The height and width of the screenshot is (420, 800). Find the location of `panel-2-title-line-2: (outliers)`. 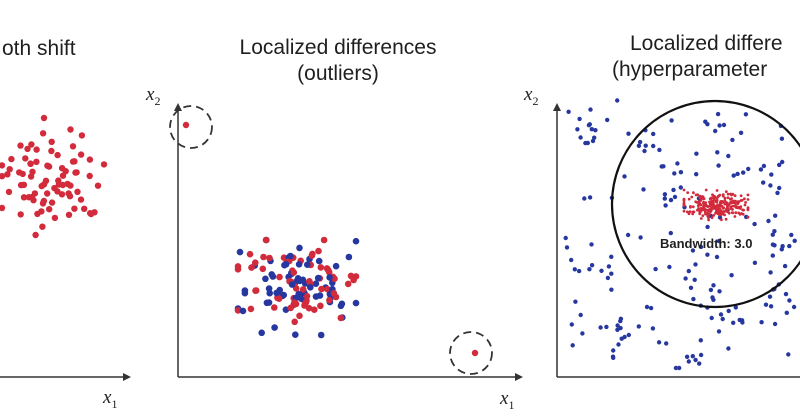

panel-2-title-line-2: (outliers) is located at coordinates (338, 73).